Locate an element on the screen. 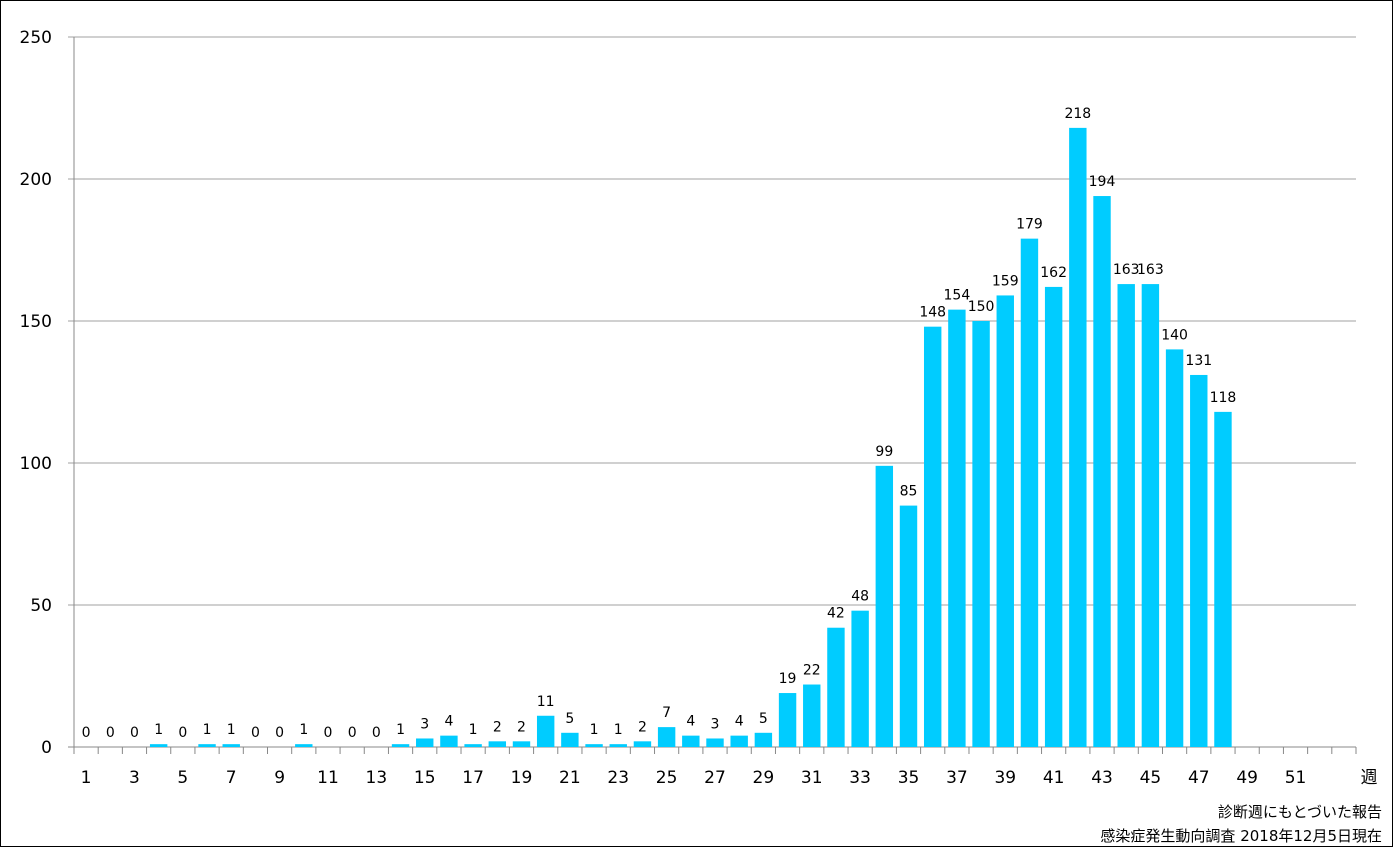 Image resolution: width=1395 pixels, height=849 pixels. data-label-week-32: 42 is located at coordinates (836, 614).